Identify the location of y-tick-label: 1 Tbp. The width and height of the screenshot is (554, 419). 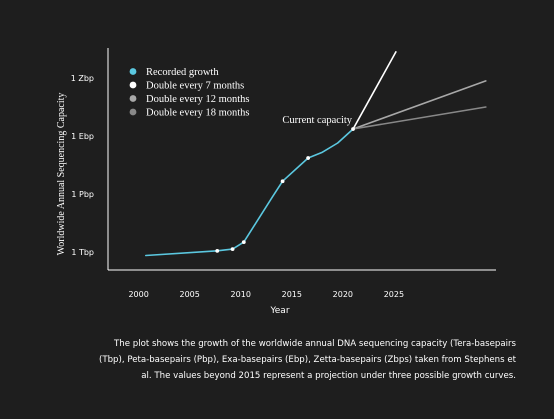
(82, 252).